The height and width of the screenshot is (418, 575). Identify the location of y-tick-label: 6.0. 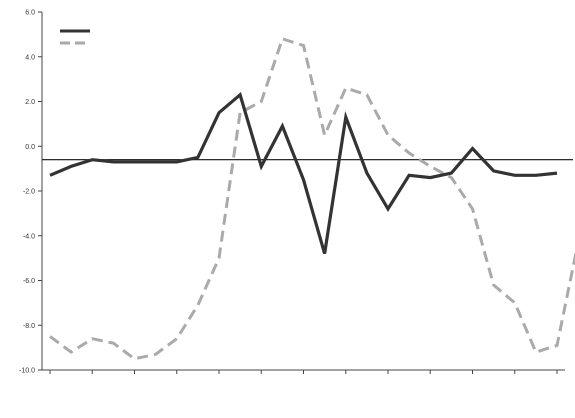
(30, 13).